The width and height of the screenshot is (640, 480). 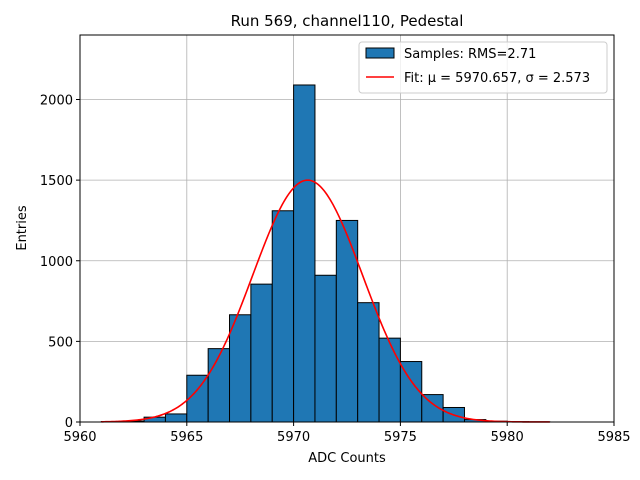 What do you see at coordinates (347, 458) in the screenshot?
I see `x-axis-label: ADC Counts` at bounding box center [347, 458].